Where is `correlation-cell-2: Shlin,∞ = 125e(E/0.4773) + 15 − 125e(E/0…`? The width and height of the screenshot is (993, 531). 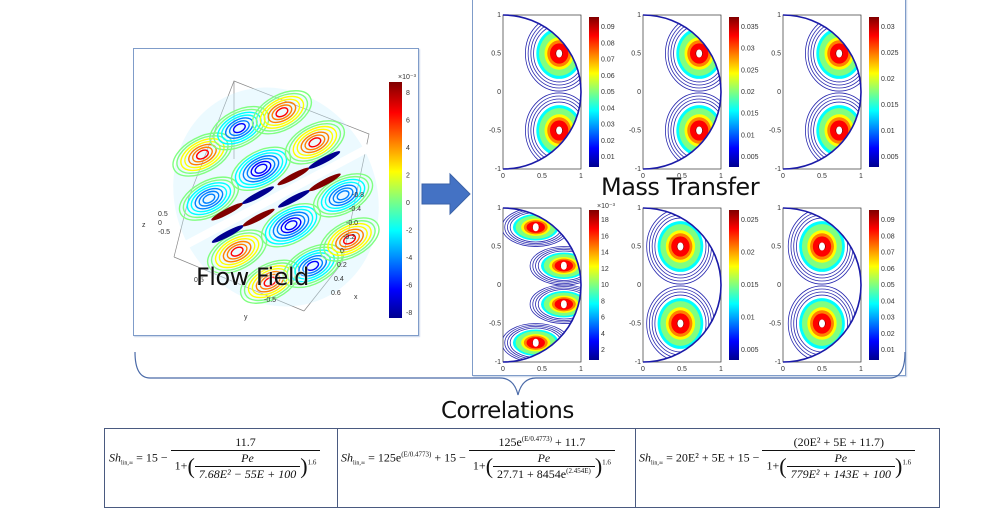
correlation-cell-2: Shlin,∞ = 125e(E/0.4773) + 15 − 125e(E/0… is located at coordinates (486, 468).